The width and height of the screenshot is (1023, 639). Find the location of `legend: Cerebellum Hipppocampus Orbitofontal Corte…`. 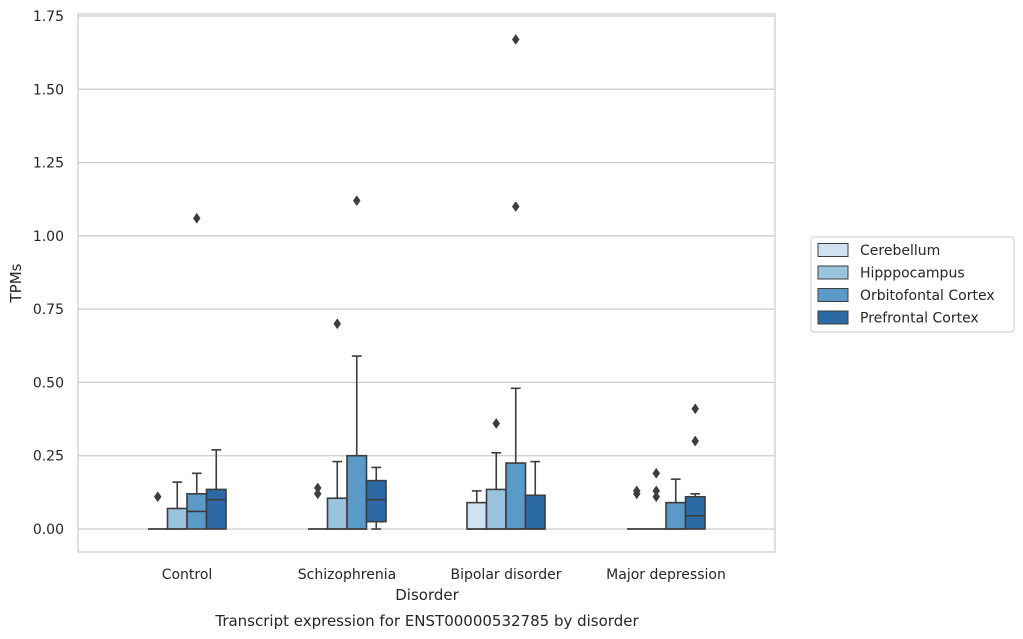

legend: Cerebellum Hipppocampus Orbitofontal Corte… is located at coordinates (912, 284).